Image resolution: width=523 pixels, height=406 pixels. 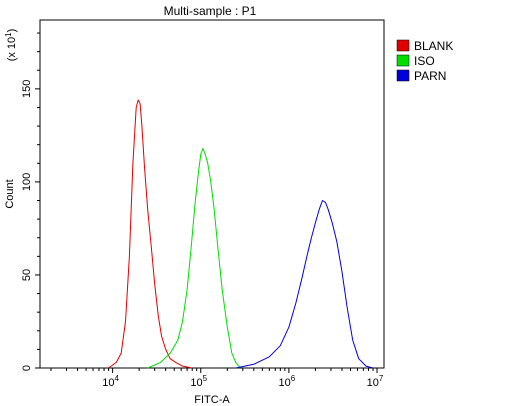 I want to click on x-tick-label: 10⁷, so click(x=375, y=381).